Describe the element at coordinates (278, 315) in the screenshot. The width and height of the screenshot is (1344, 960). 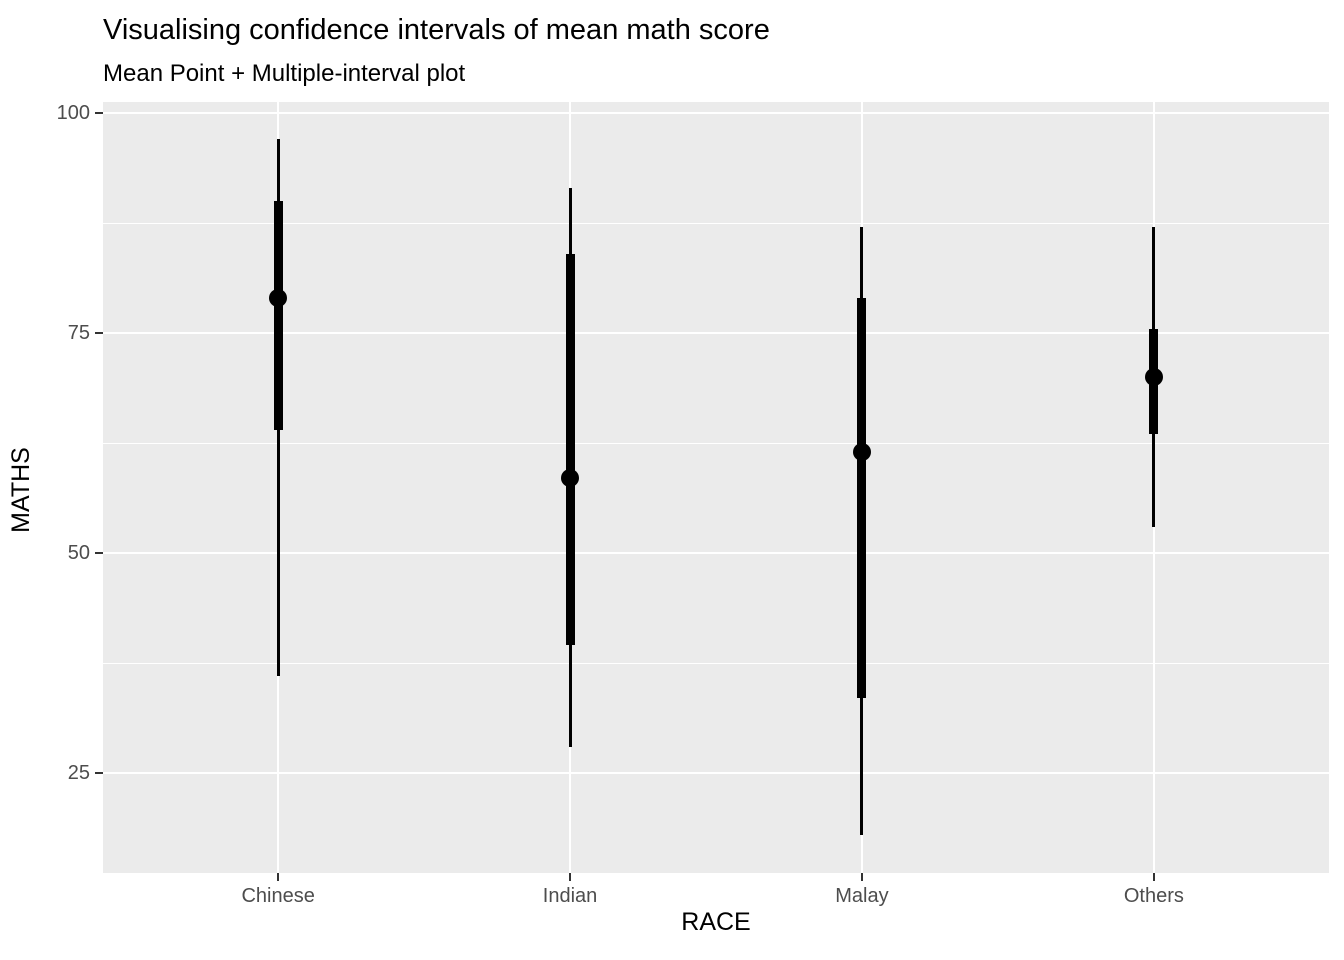
I see `inner-interval-chinese` at that location.